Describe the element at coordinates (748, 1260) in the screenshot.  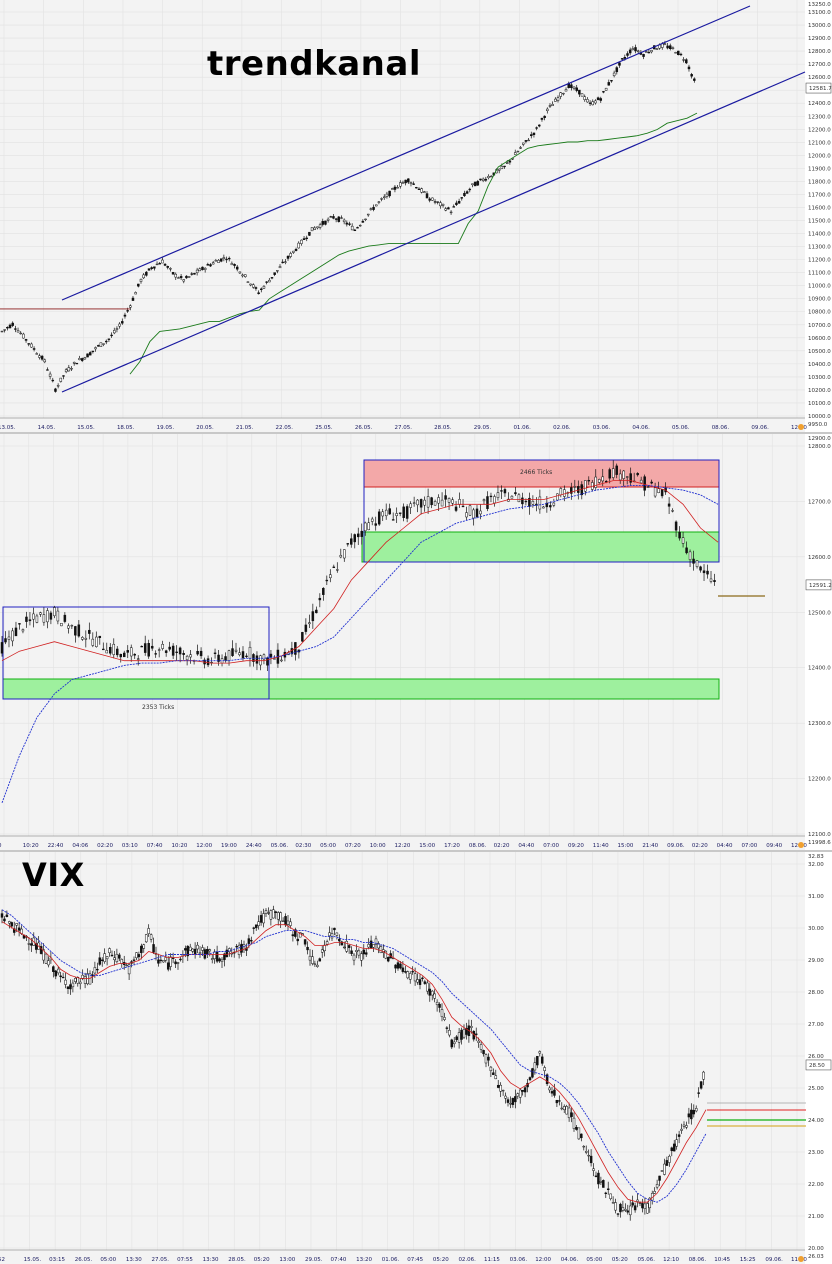
I see `x-tick-label: 15:25` at that location.